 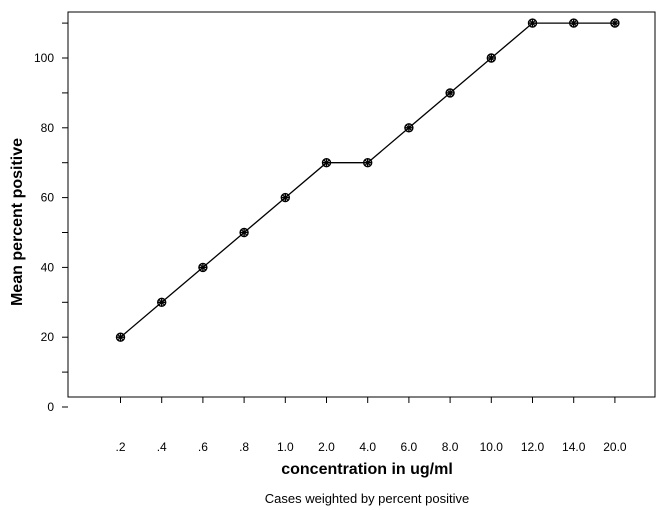 What do you see at coordinates (409, 447) in the screenshot?
I see `x-tick-label: 6.0` at bounding box center [409, 447].